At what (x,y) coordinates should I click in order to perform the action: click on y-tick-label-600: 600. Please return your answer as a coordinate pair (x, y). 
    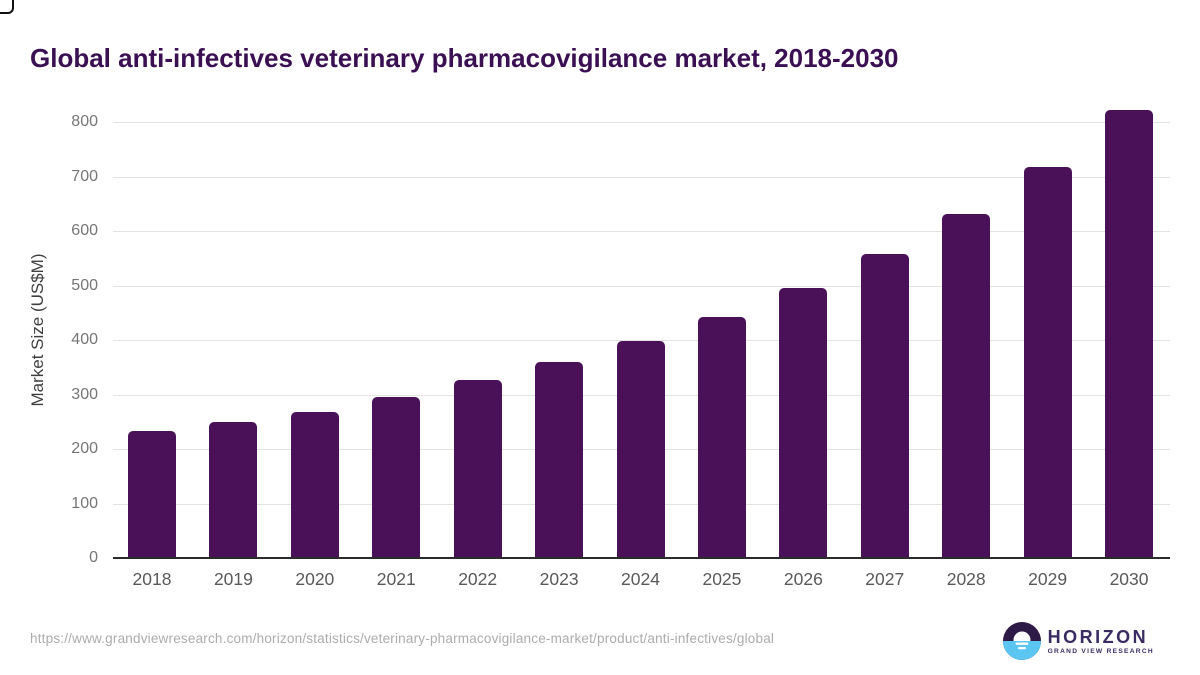
    Looking at the image, I should click on (84, 230).